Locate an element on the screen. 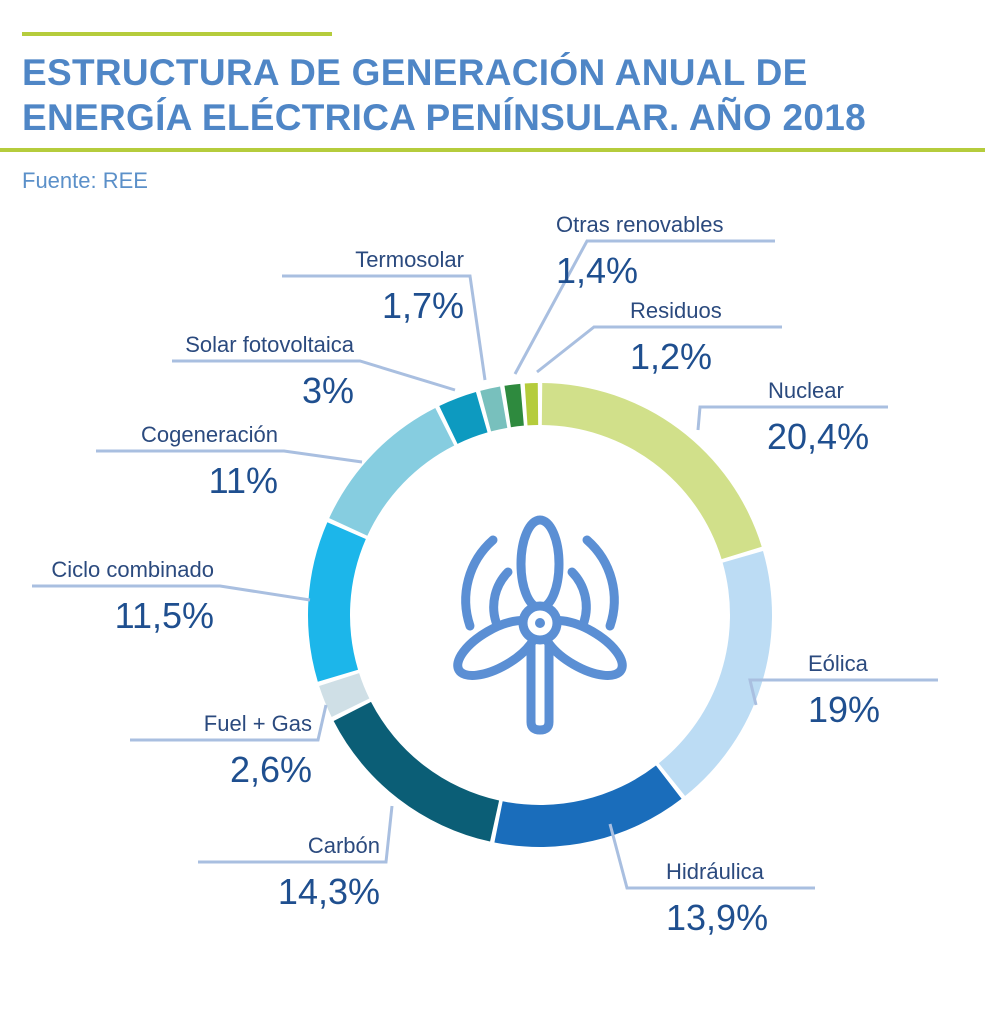 The image size is (1003, 1024). top-accent-rule is located at coordinates (177, 34).